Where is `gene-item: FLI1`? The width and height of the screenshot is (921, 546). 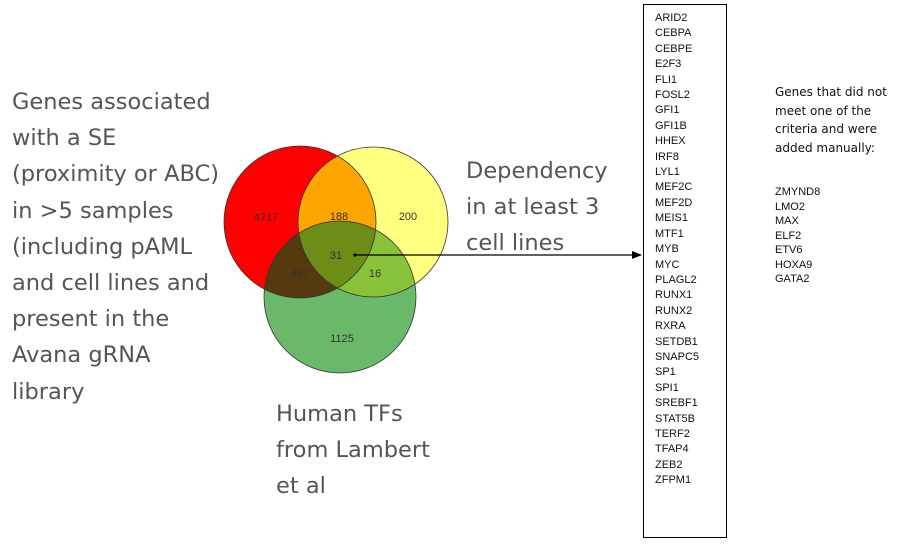 gene-item: FLI1 is located at coordinates (666, 79).